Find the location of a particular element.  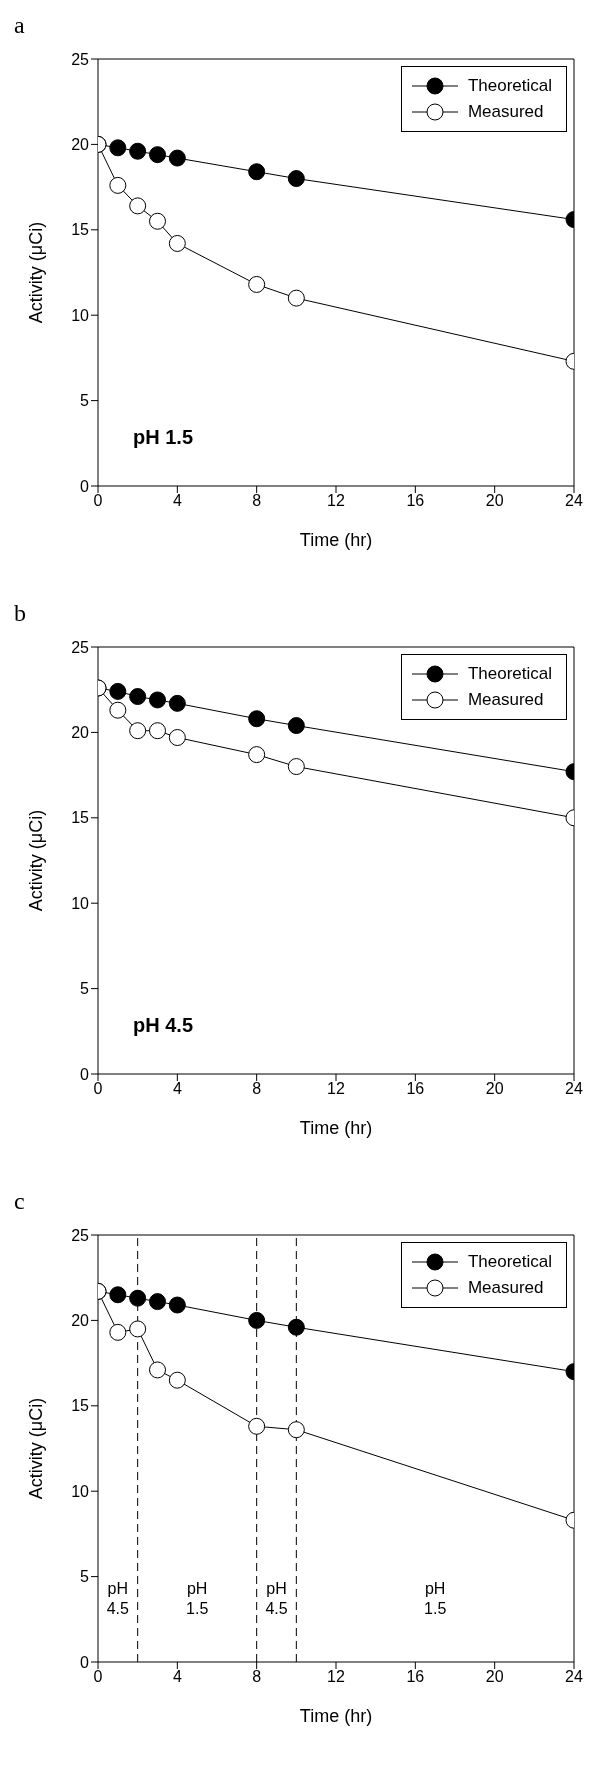

chart-title: a is located at coordinates (19, 25).